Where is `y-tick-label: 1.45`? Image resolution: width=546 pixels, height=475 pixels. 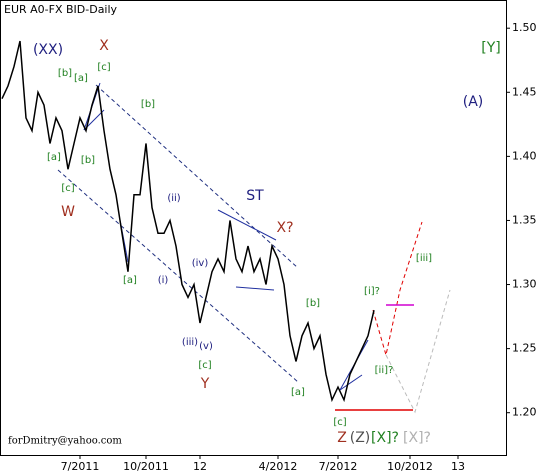 y-tick-label: 1.45 is located at coordinates (524, 91).